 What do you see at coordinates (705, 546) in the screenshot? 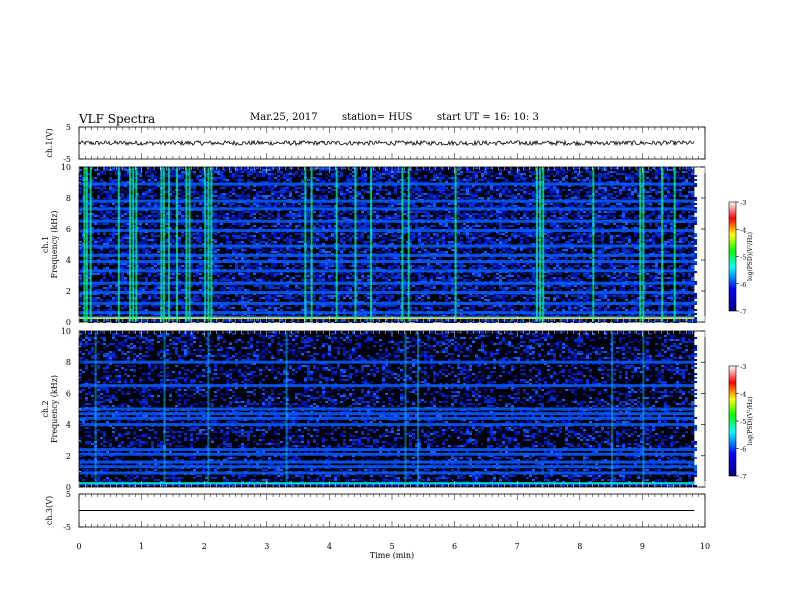
I see `x-tick-label: 10` at bounding box center [705, 546].